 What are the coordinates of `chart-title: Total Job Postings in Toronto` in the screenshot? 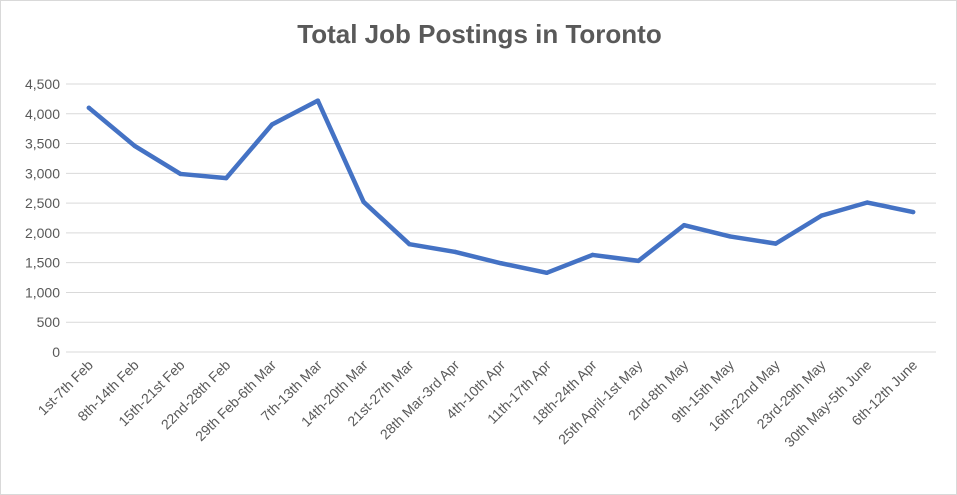 It's located at (479, 34).